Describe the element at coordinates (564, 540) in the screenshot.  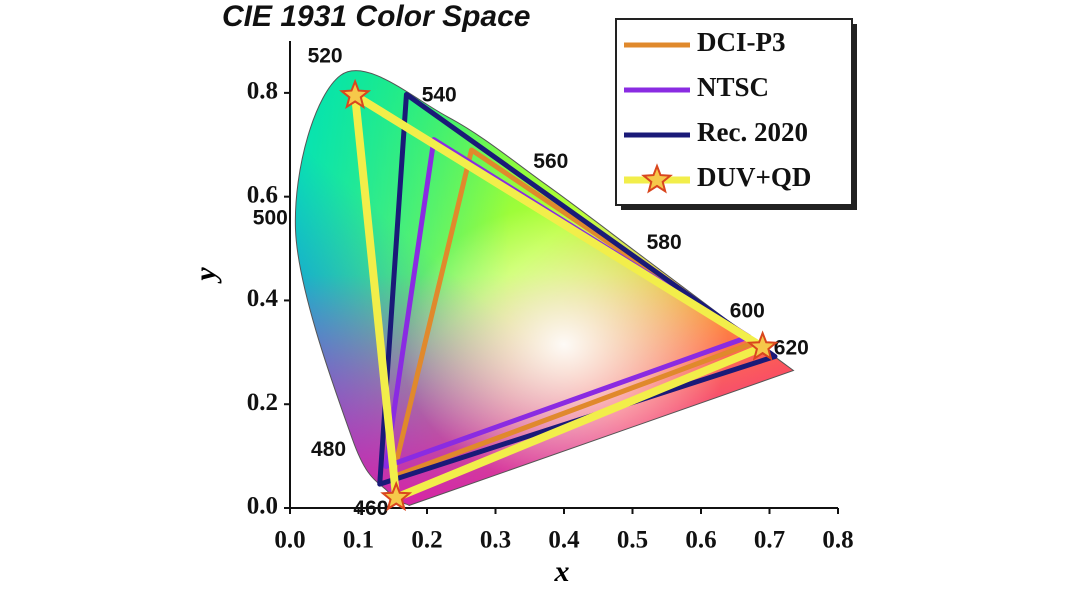
I see `x-tick-label: 0.4` at that location.